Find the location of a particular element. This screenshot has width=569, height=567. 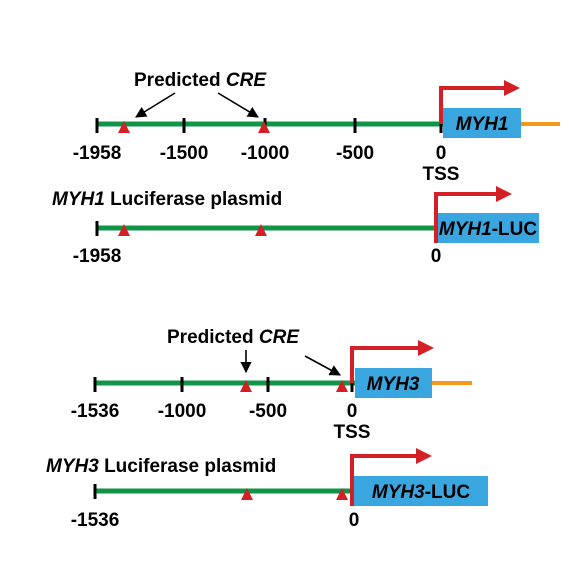

myh1-cre-annotation: Predicted CRE is located at coordinates (200, 80).